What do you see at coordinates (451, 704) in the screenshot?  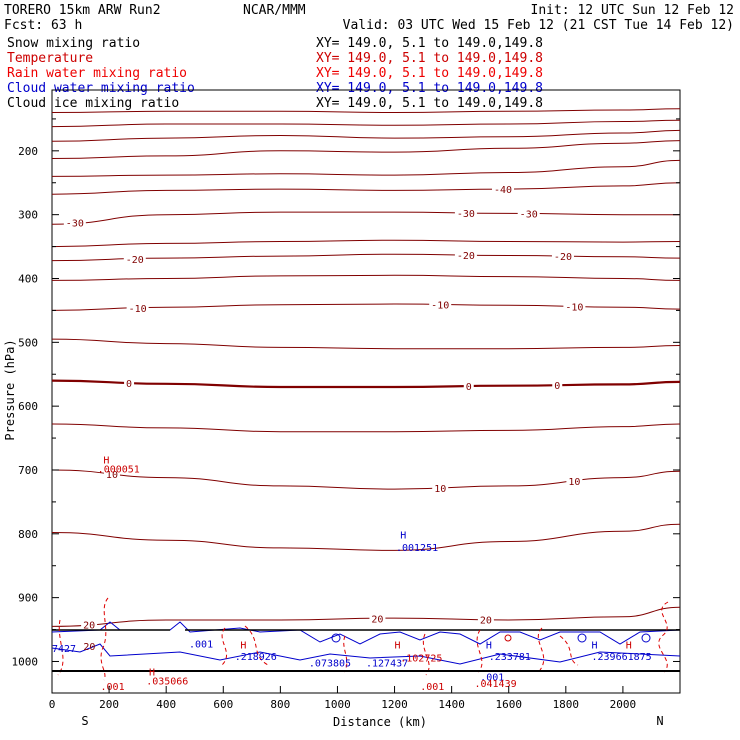 I see `x-tick-label: 1400` at bounding box center [451, 704].